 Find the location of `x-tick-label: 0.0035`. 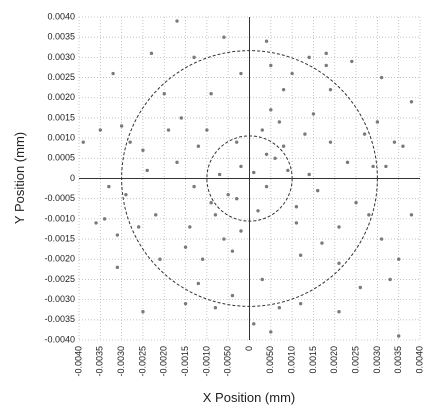

x-tick-label: 0.0035 is located at coordinates (398, 360).